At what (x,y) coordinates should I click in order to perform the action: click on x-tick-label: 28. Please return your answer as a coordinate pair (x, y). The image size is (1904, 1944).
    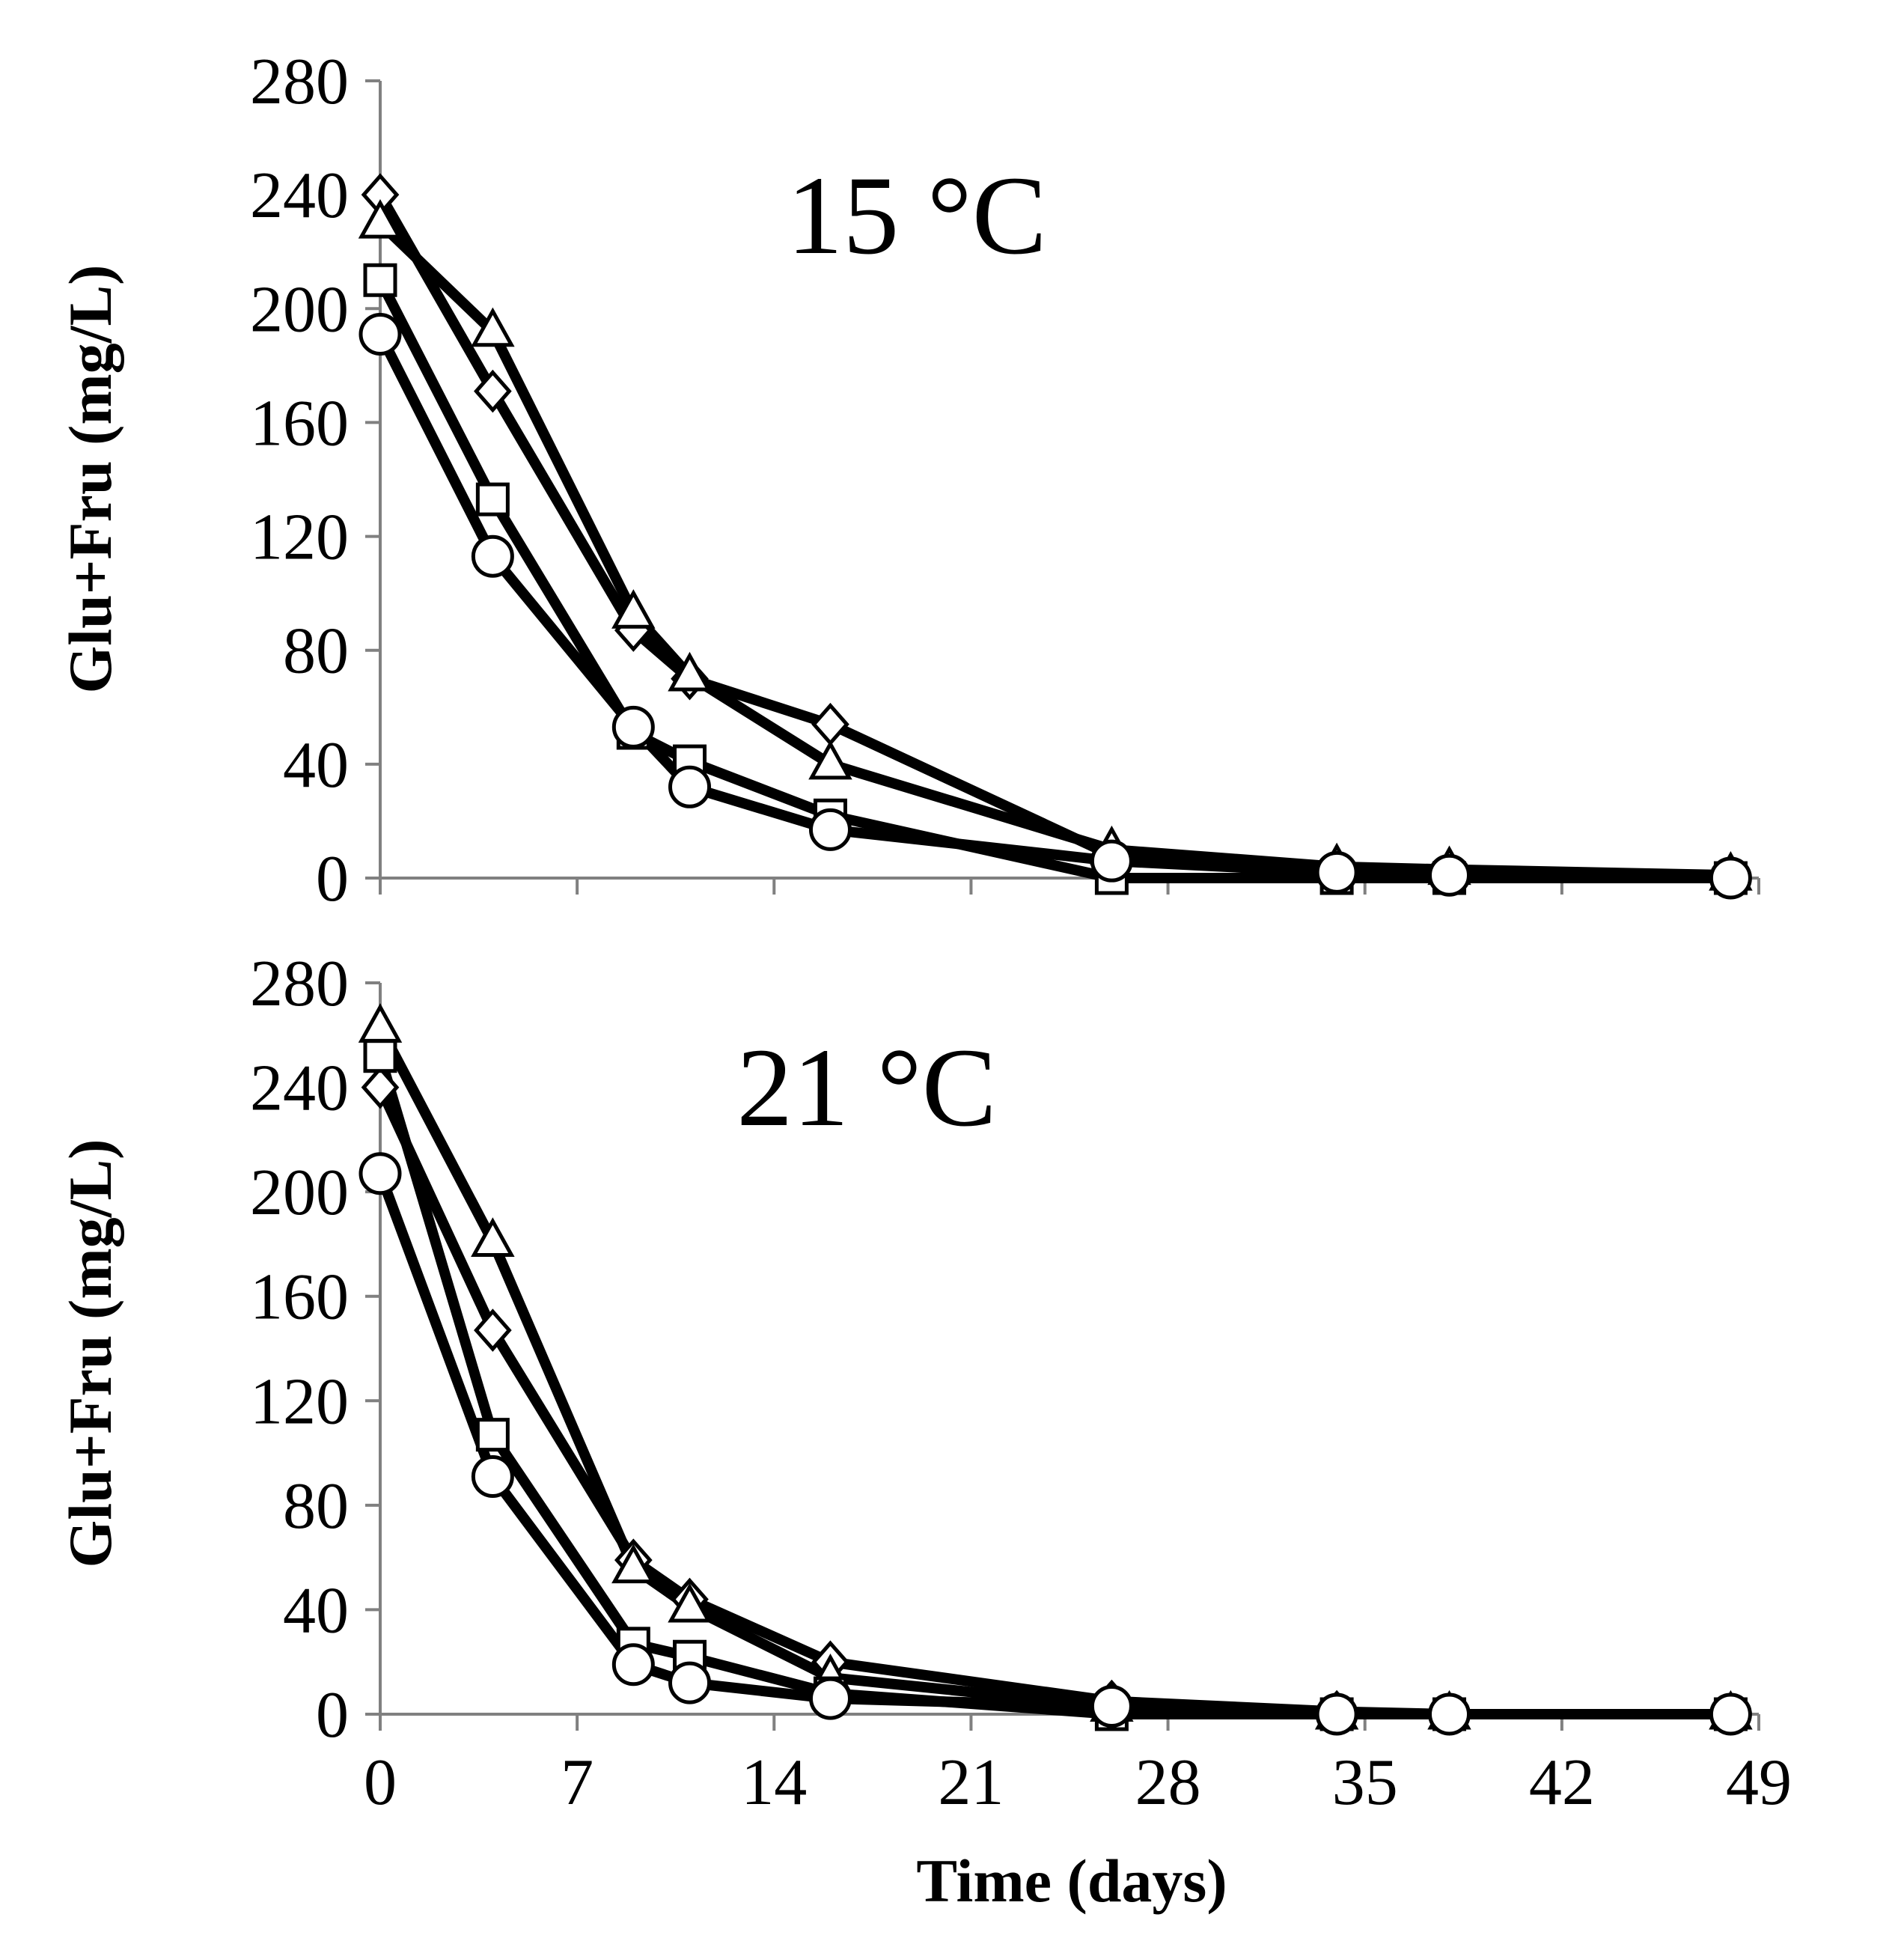
    Looking at the image, I should click on (1168, 1782).